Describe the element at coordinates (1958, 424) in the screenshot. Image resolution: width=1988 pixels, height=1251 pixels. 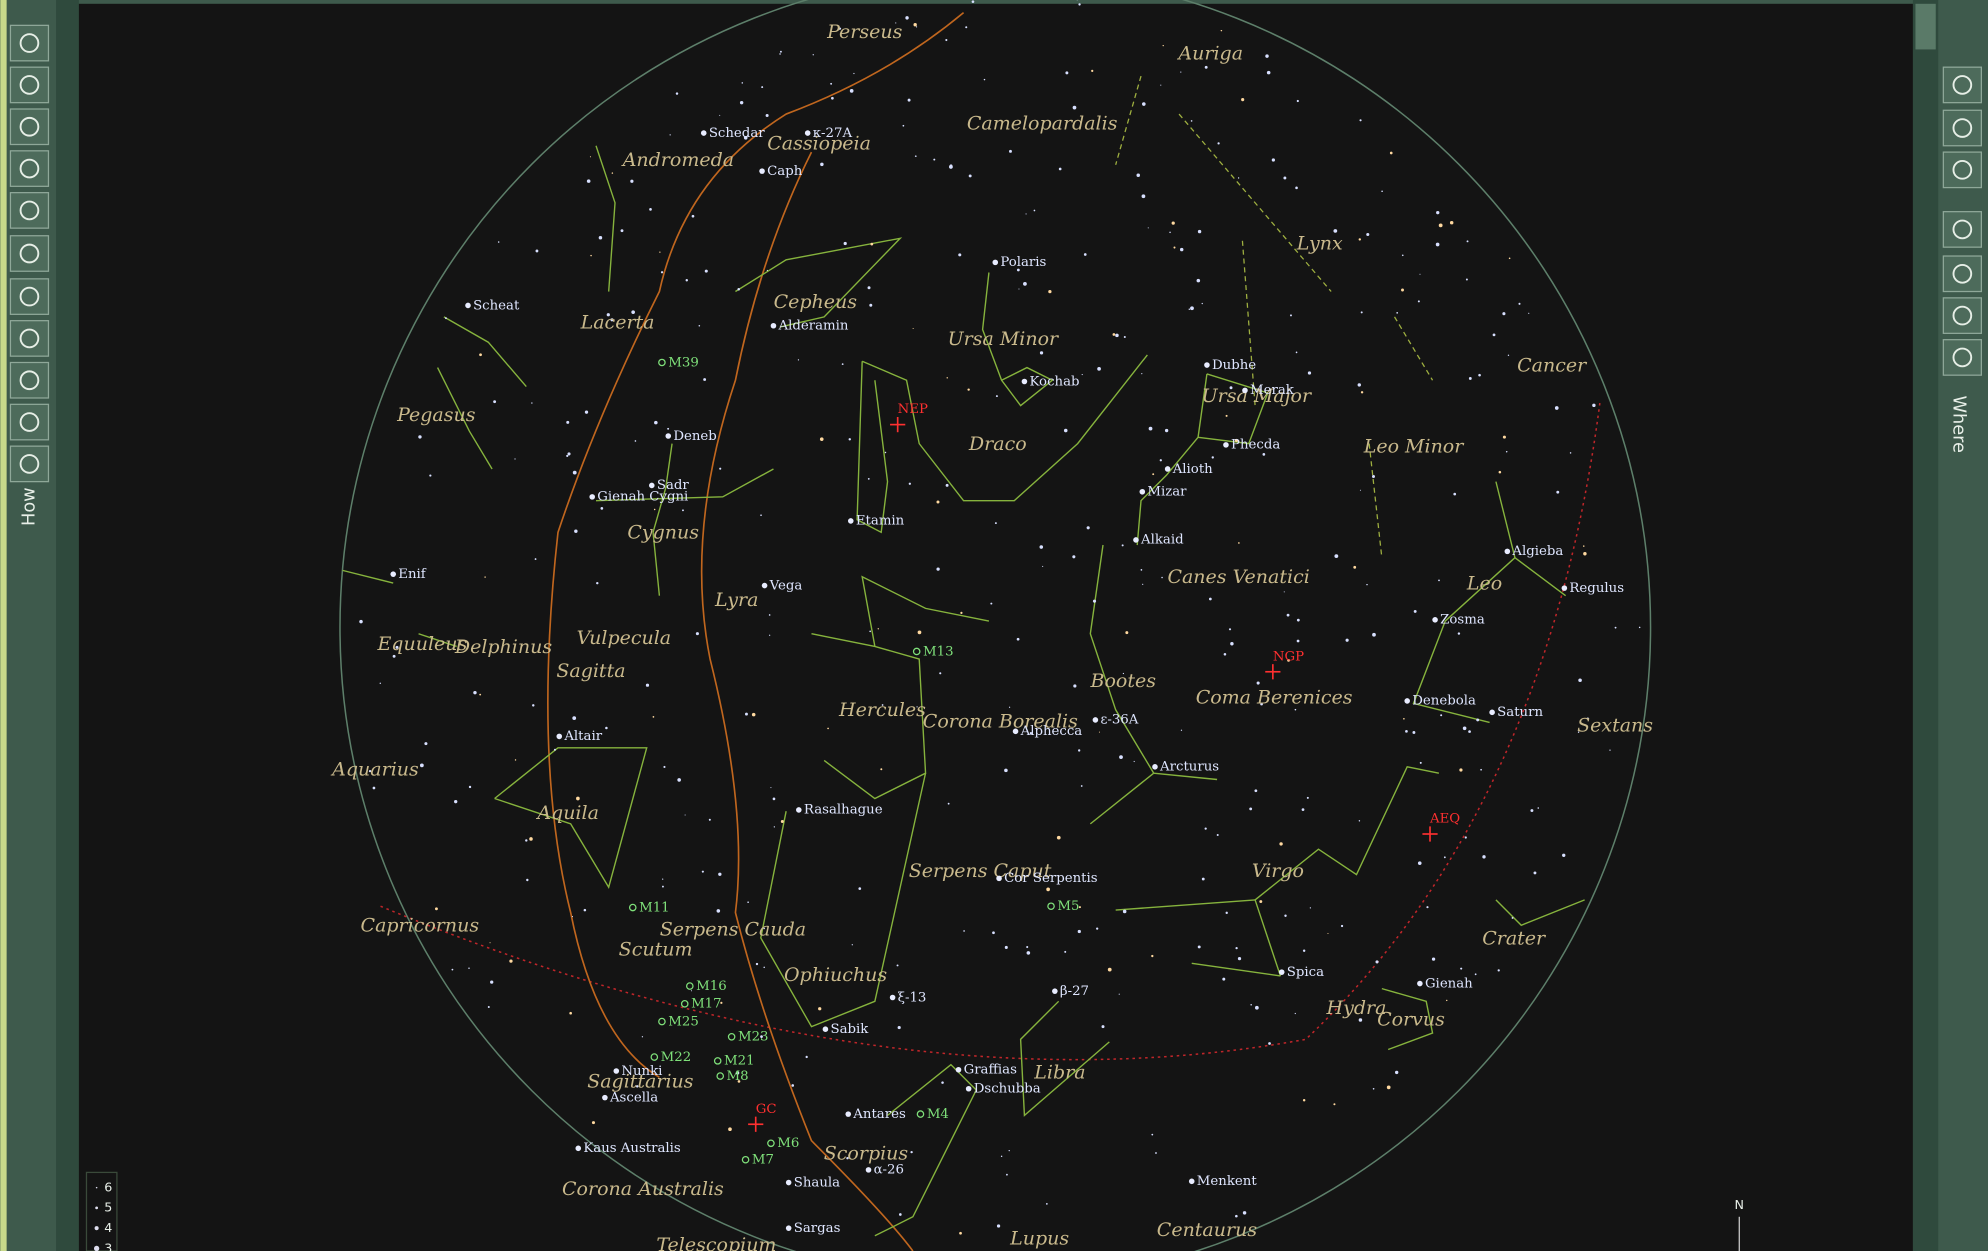
I see `where-tab: Where` at that location.